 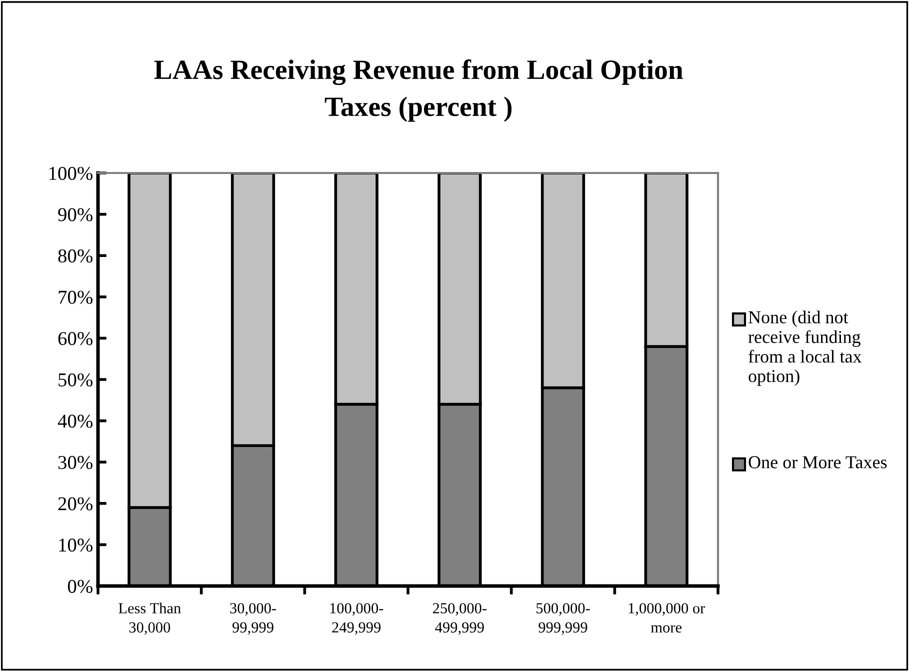 What do you see at coordinates (75, 421) in the screenshot?
I see `y-tick-label: 40%` at bounding box center [75, 421].